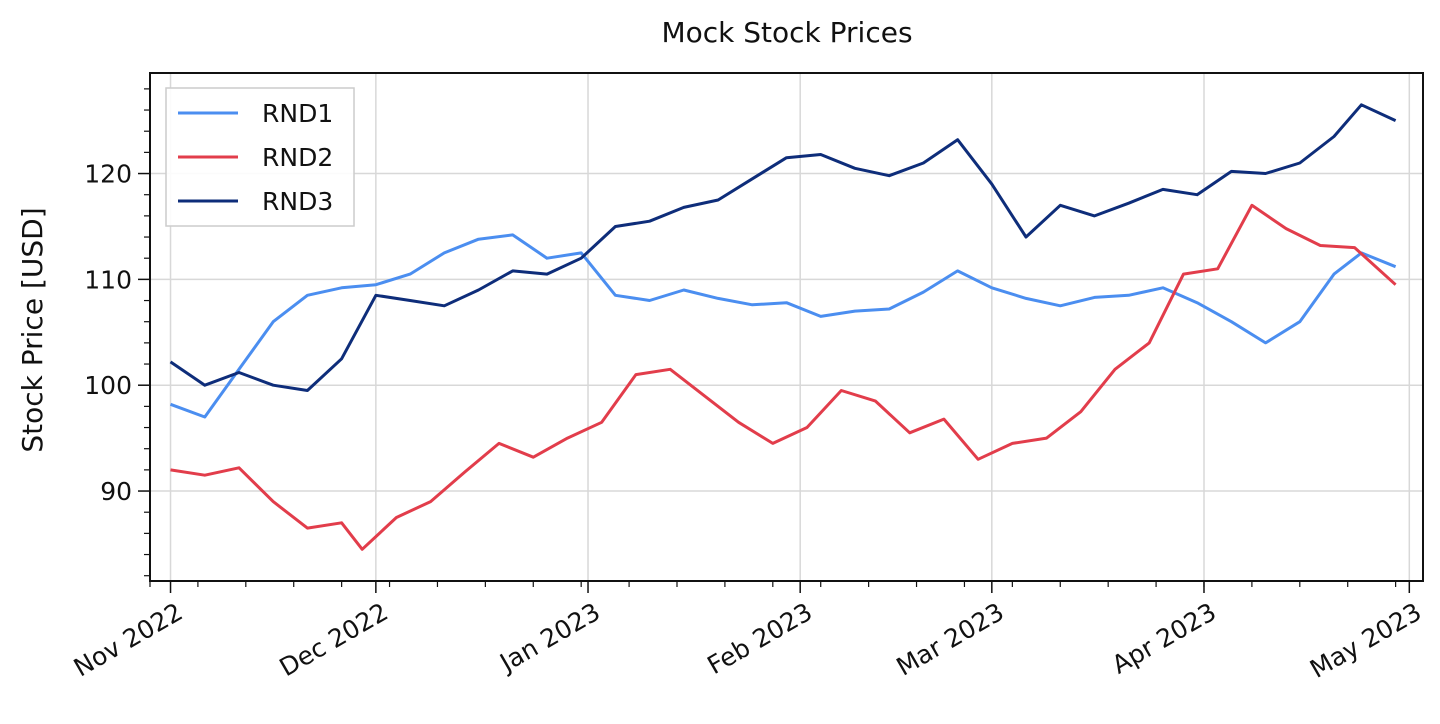 The width and height of the screenshot is (1440, 724). What do you see at coordinates (297, 201) in the screenshot?
I see `legend-label-rnd3: RND3` at bounding box center [297, 201].